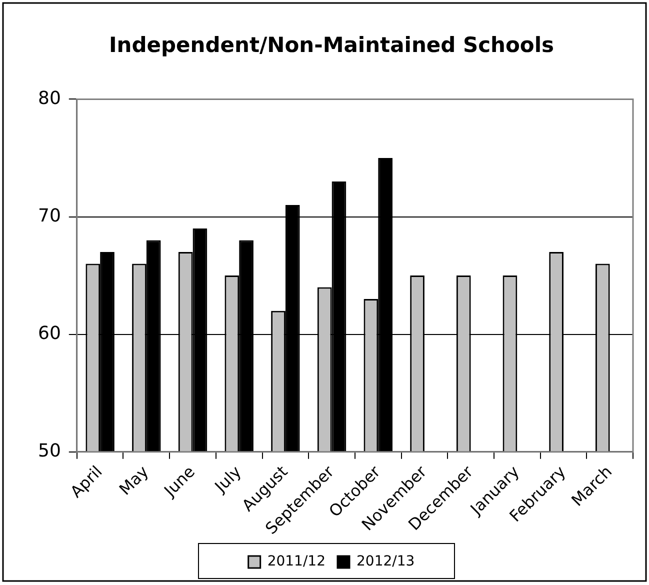 The width and height of the screenshot is (649, 585). What do you see at coordinates (49, 451) in the screenshot?
I see `y-tick-label: 50` at bounding box center [49, 451].